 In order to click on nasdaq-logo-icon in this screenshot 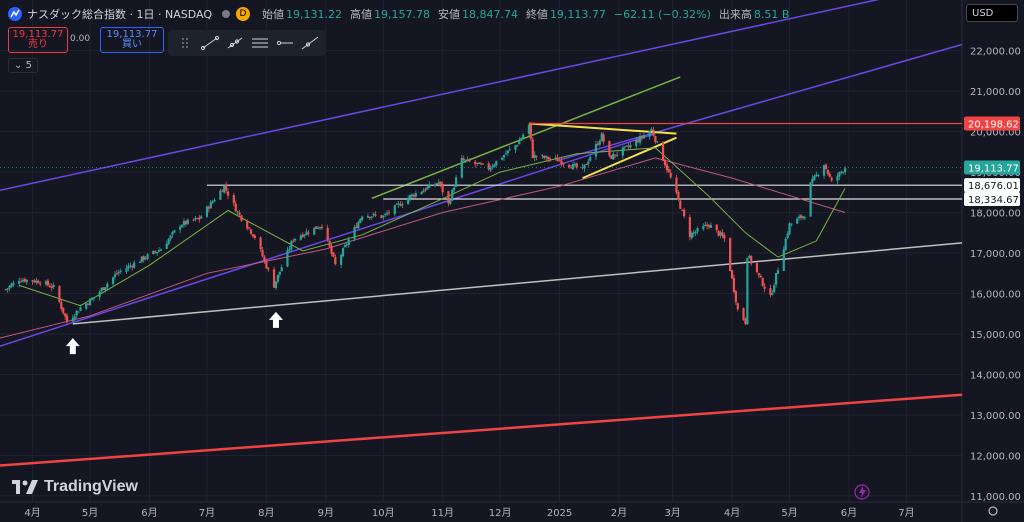, I will do `click(15, 14)`.